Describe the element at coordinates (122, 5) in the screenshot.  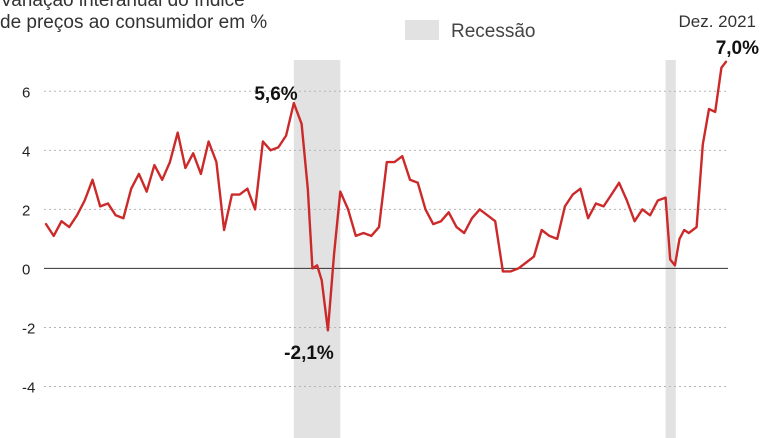
I see `chart-title-line-1: Variação interanual do índice` at that location.